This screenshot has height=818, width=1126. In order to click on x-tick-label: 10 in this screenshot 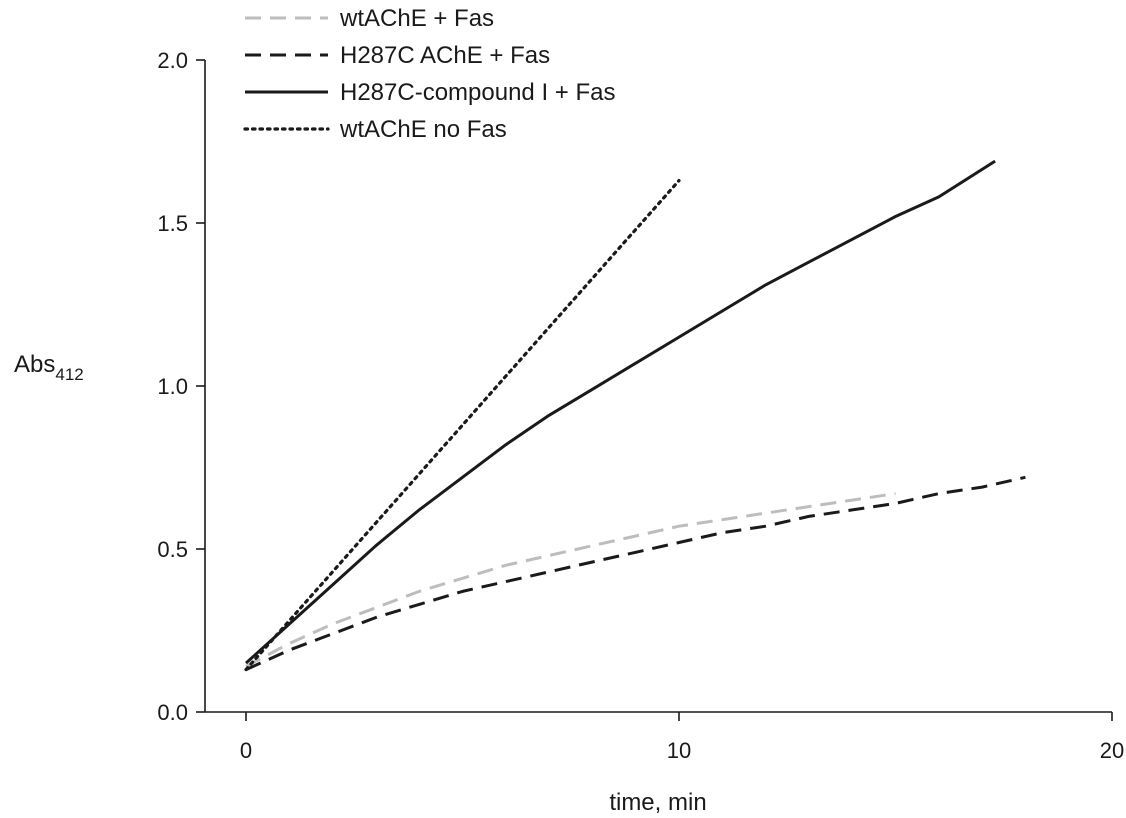, I will do `click(679, 750)`.